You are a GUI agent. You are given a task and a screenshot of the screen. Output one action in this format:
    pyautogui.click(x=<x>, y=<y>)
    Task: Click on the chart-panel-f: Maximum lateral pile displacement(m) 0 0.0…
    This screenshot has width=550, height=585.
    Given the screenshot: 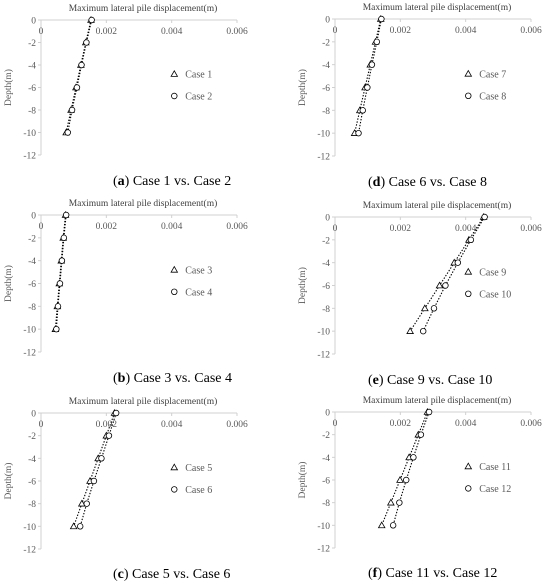 What is the action you would take?
    pyautogui.click(x=419, y=488)
    